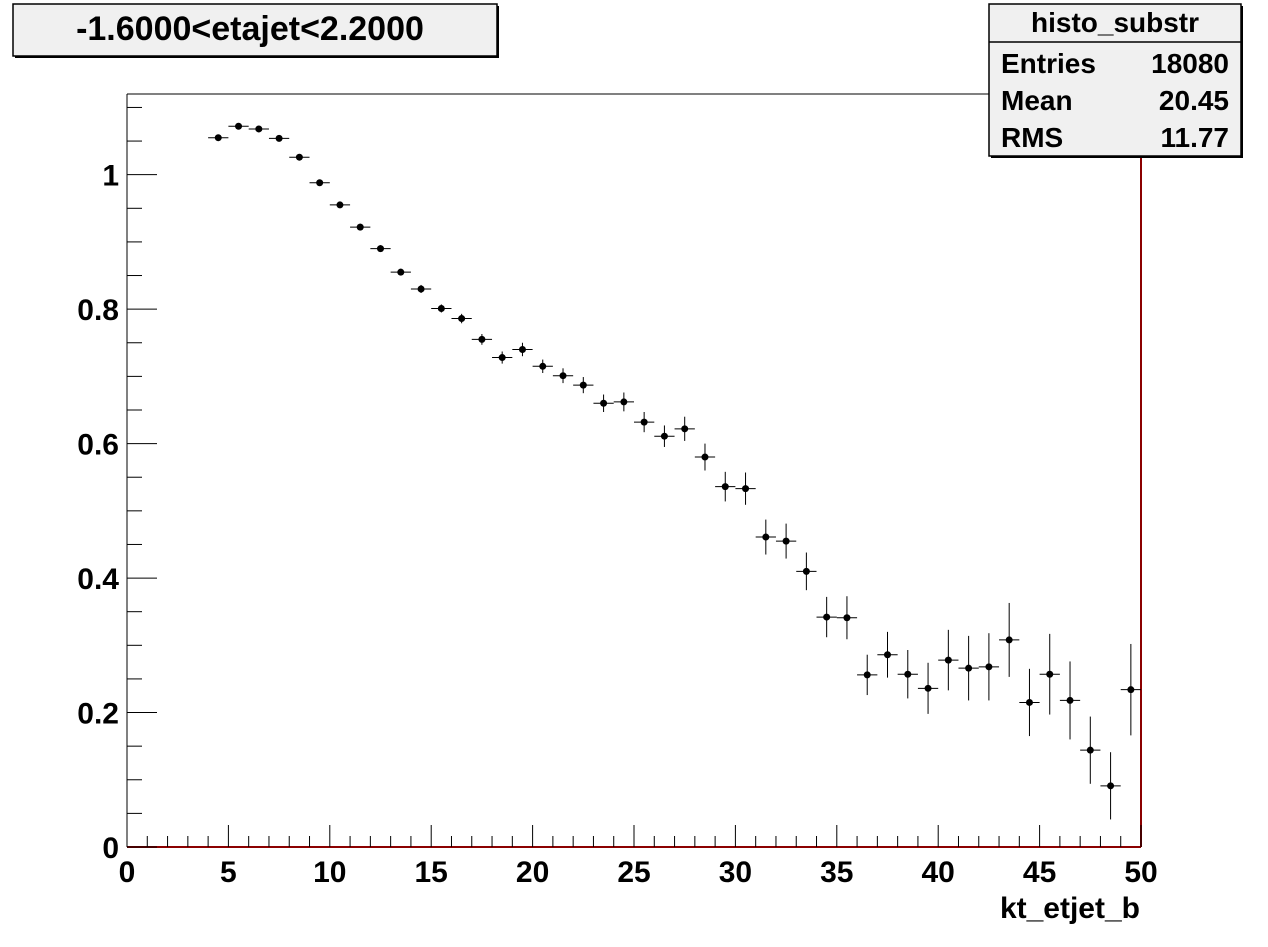 The height and width of the screenshot is (947, 1268). What do you see at coordinates (98, 310) in the screenshot?
I see `y-tick-label: 0.8` at bounding box center [98, 310].